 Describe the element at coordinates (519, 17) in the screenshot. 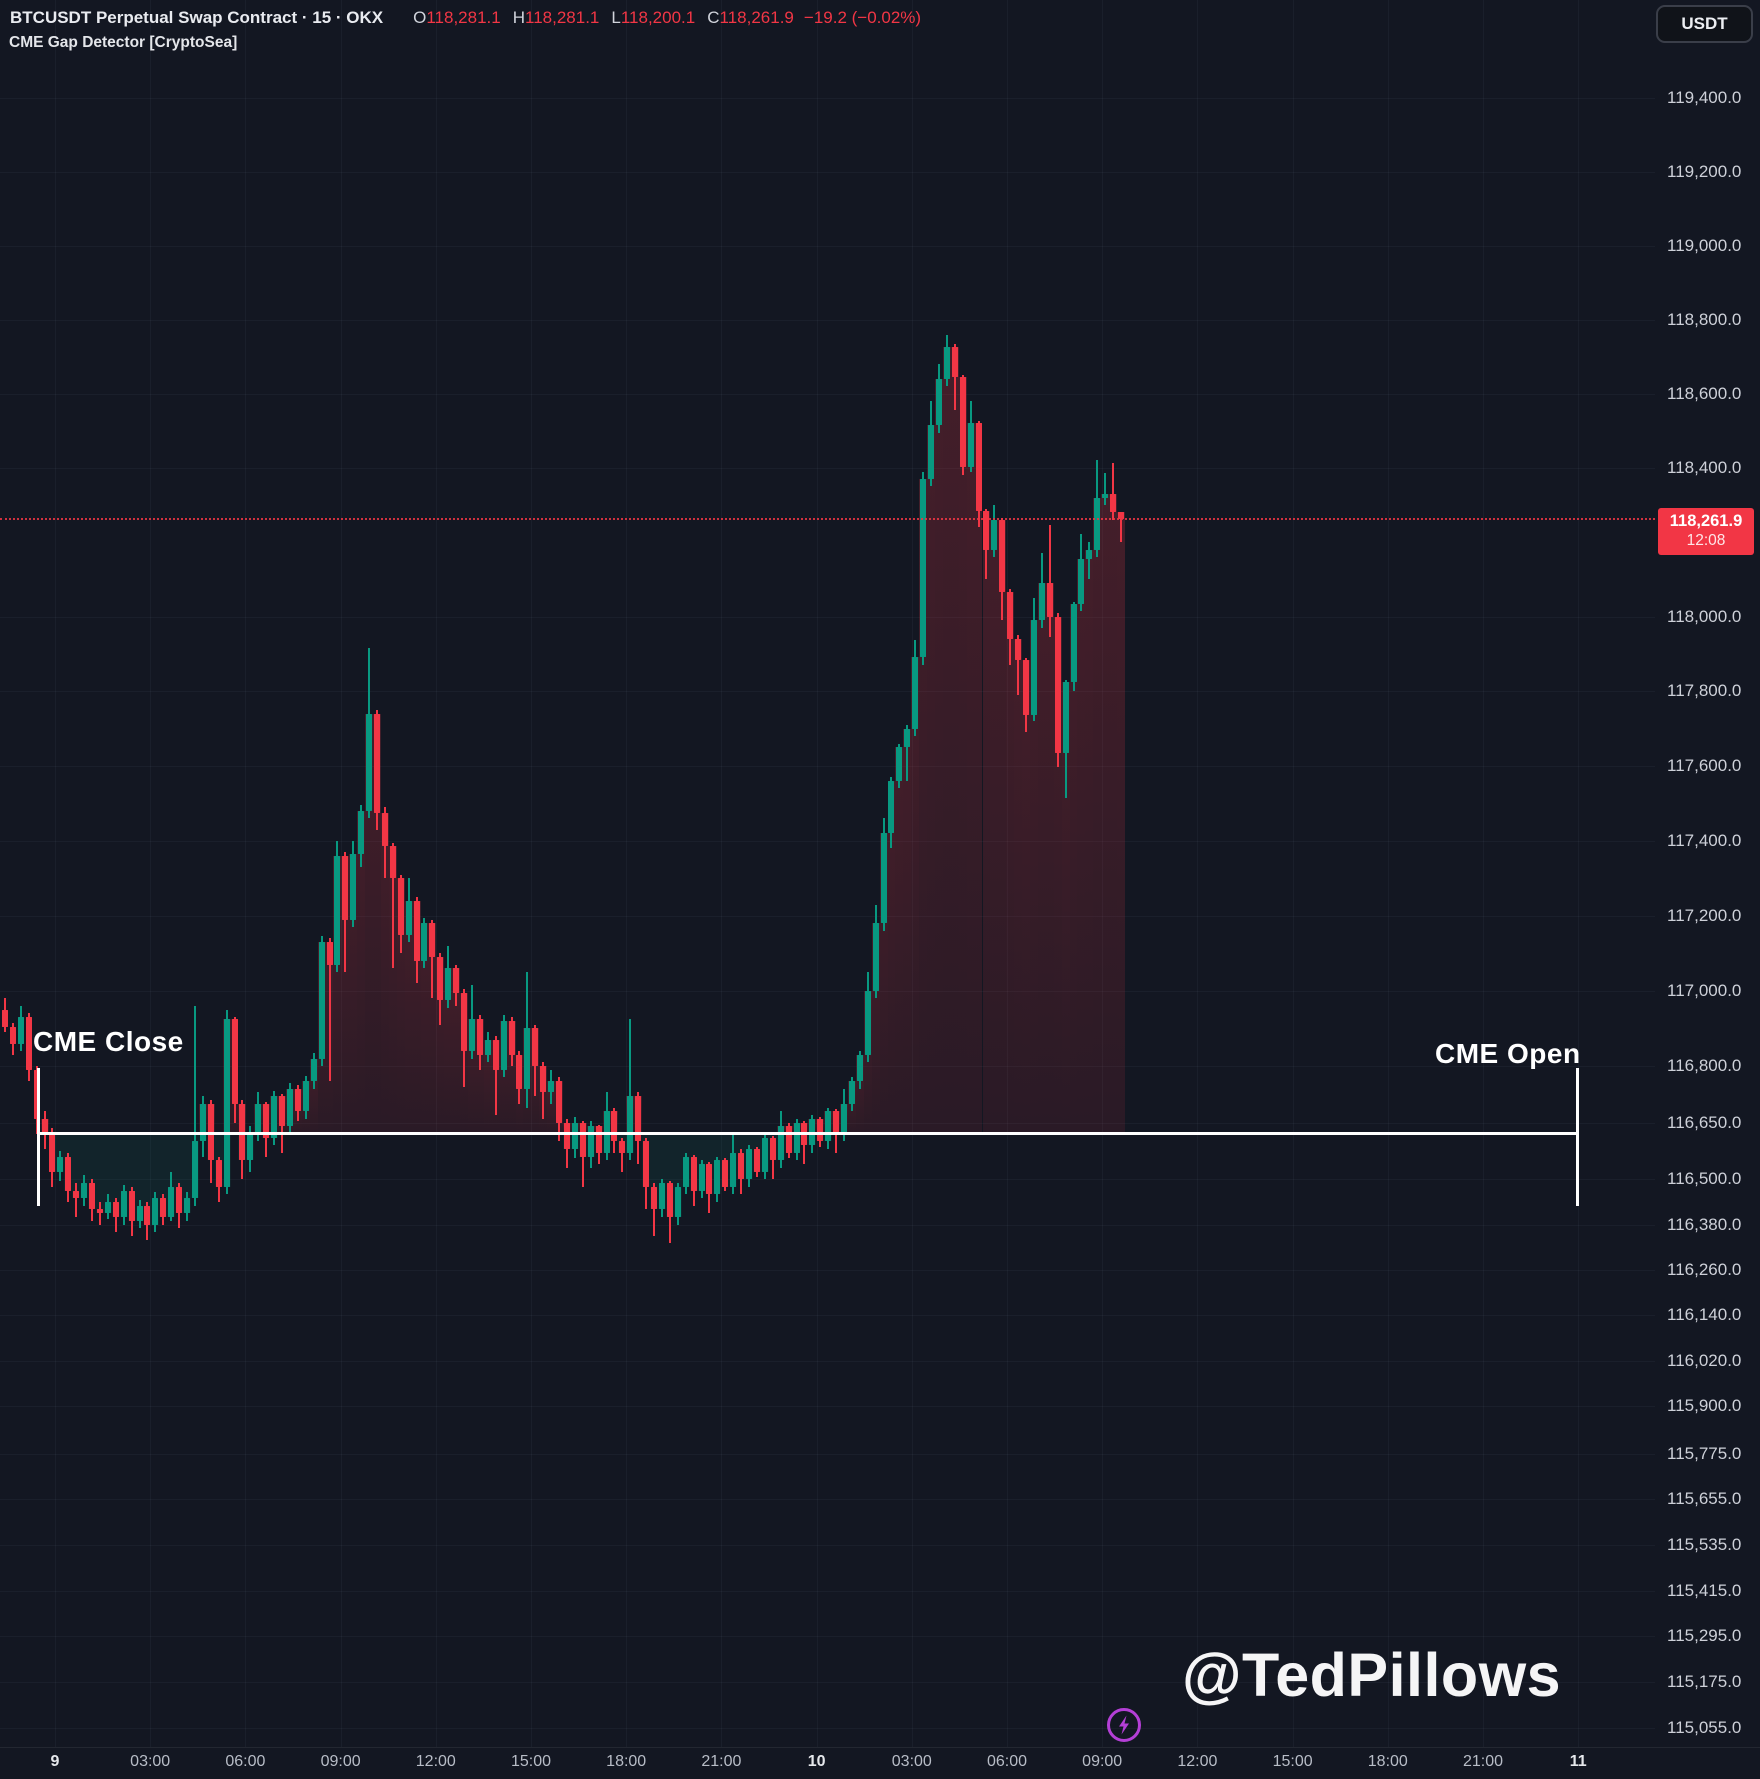

I see `ohlc-key: H` at that location.